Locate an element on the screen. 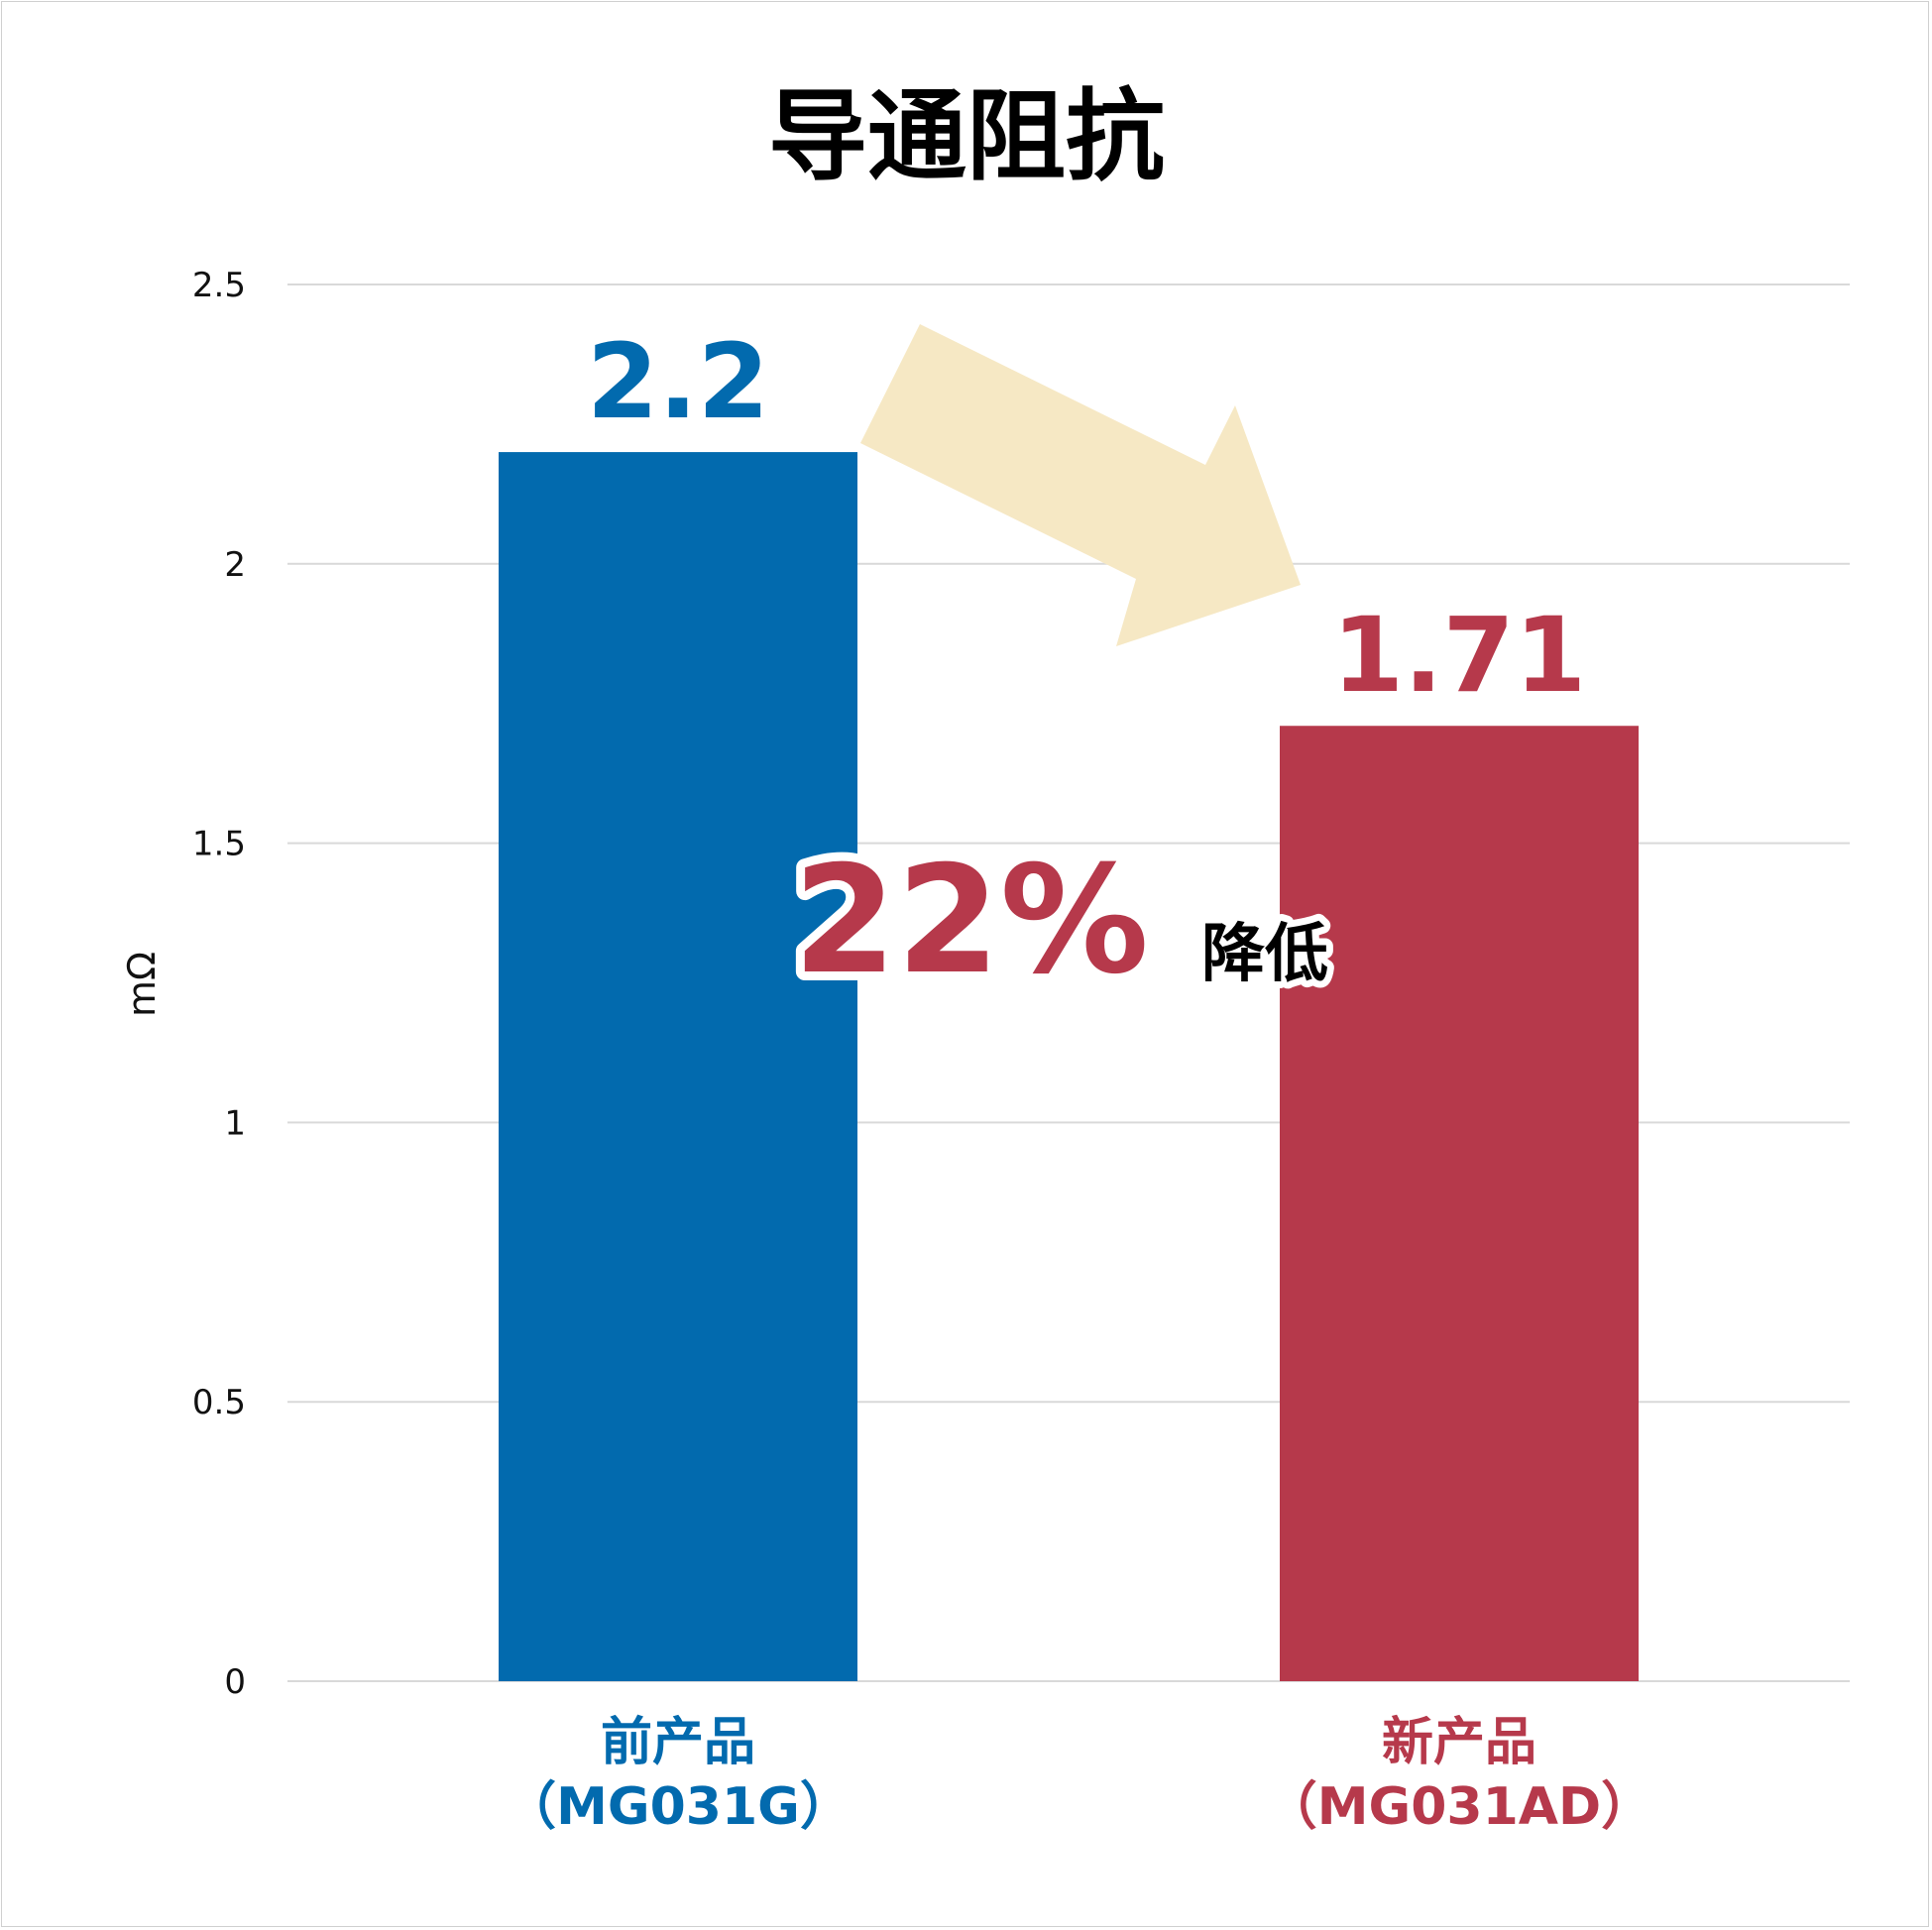  y-tick-label: 2.5 is located at coordinates (219, 285).